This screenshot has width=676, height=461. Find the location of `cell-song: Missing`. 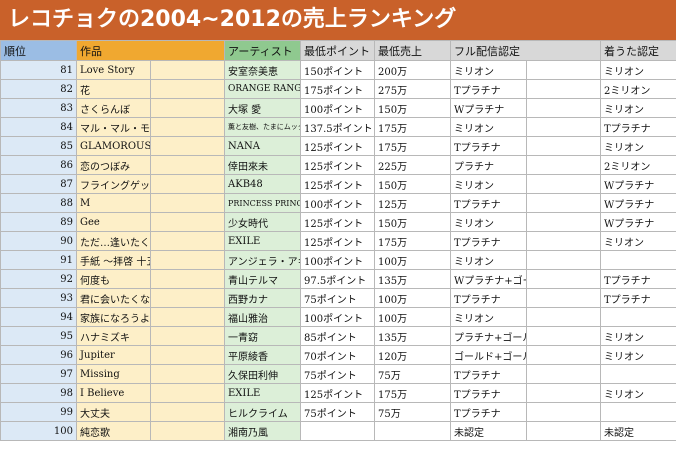

cell-song: Missing is located at coordinates (113, 374).